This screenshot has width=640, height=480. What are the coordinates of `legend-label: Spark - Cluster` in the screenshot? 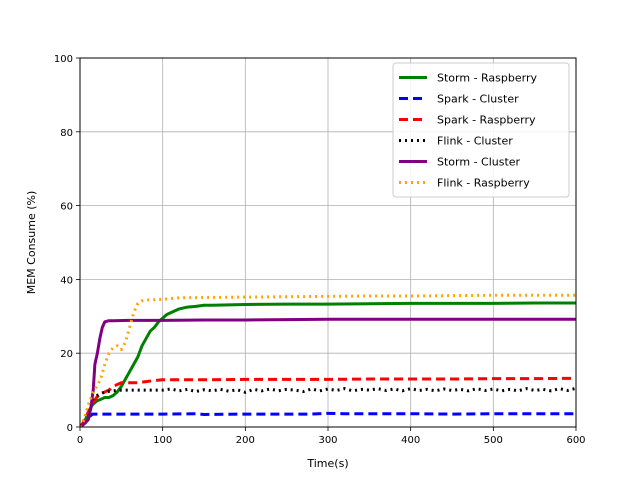 It's located at (478, 99).